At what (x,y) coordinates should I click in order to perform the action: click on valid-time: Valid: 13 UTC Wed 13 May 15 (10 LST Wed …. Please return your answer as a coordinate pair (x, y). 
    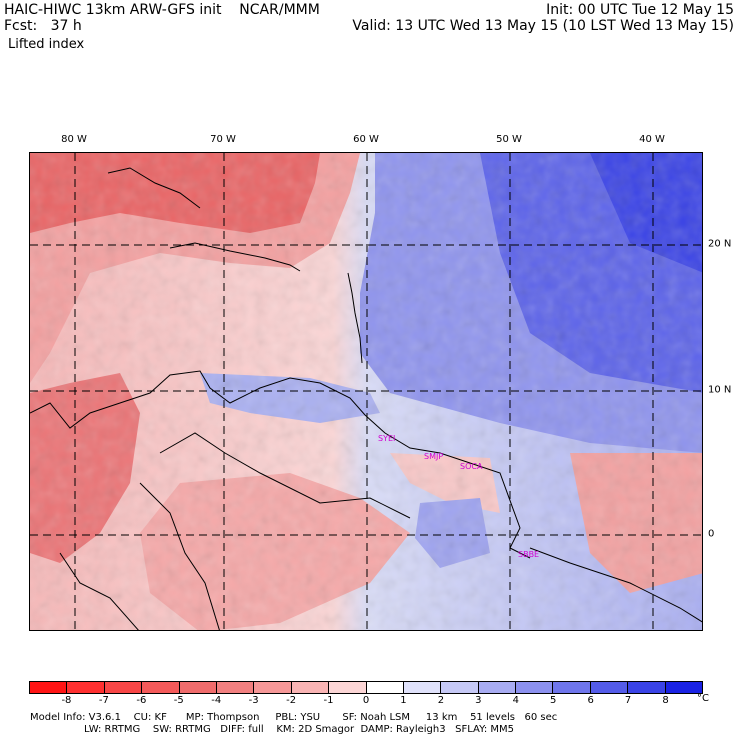
    Looking at the image, I should click on (543, 26).